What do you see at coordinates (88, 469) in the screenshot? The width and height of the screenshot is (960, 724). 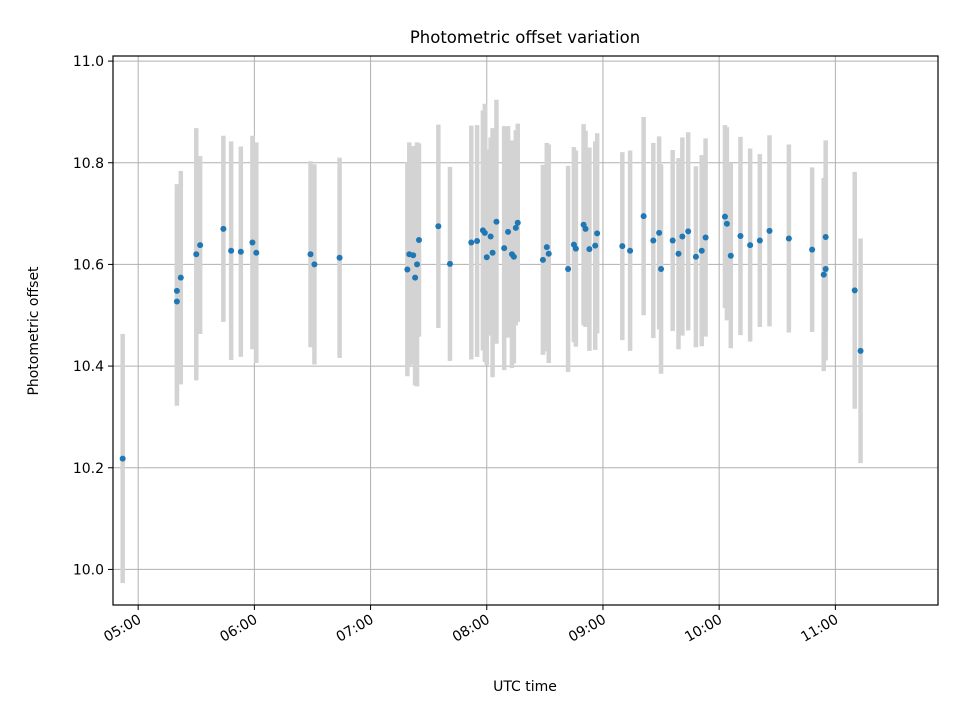 I see `y-tick-label: 10.2` at bounding box center [88, 469].